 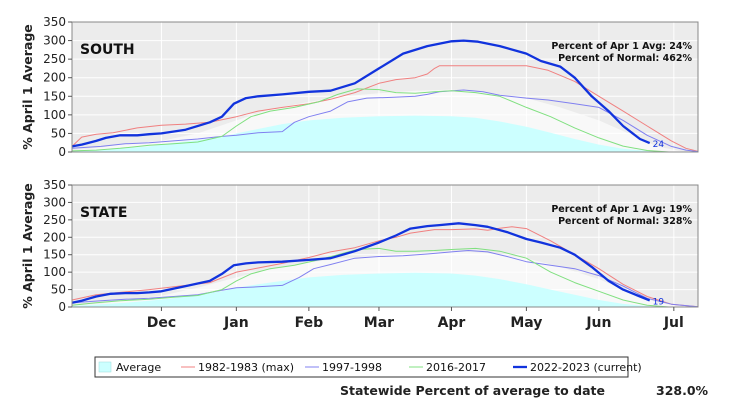 What do you see at coordinates (673, 323) in the screenshot?
I see `xtick-label-jul: Jul` at bounding box center [673, 323].